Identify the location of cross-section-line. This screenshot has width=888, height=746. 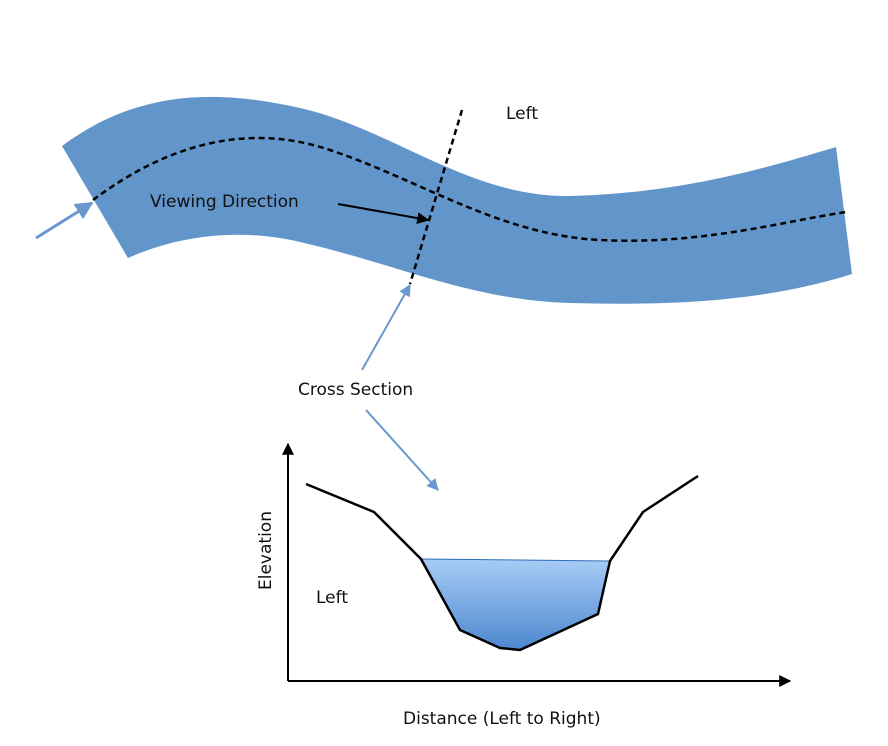
(436, 197).